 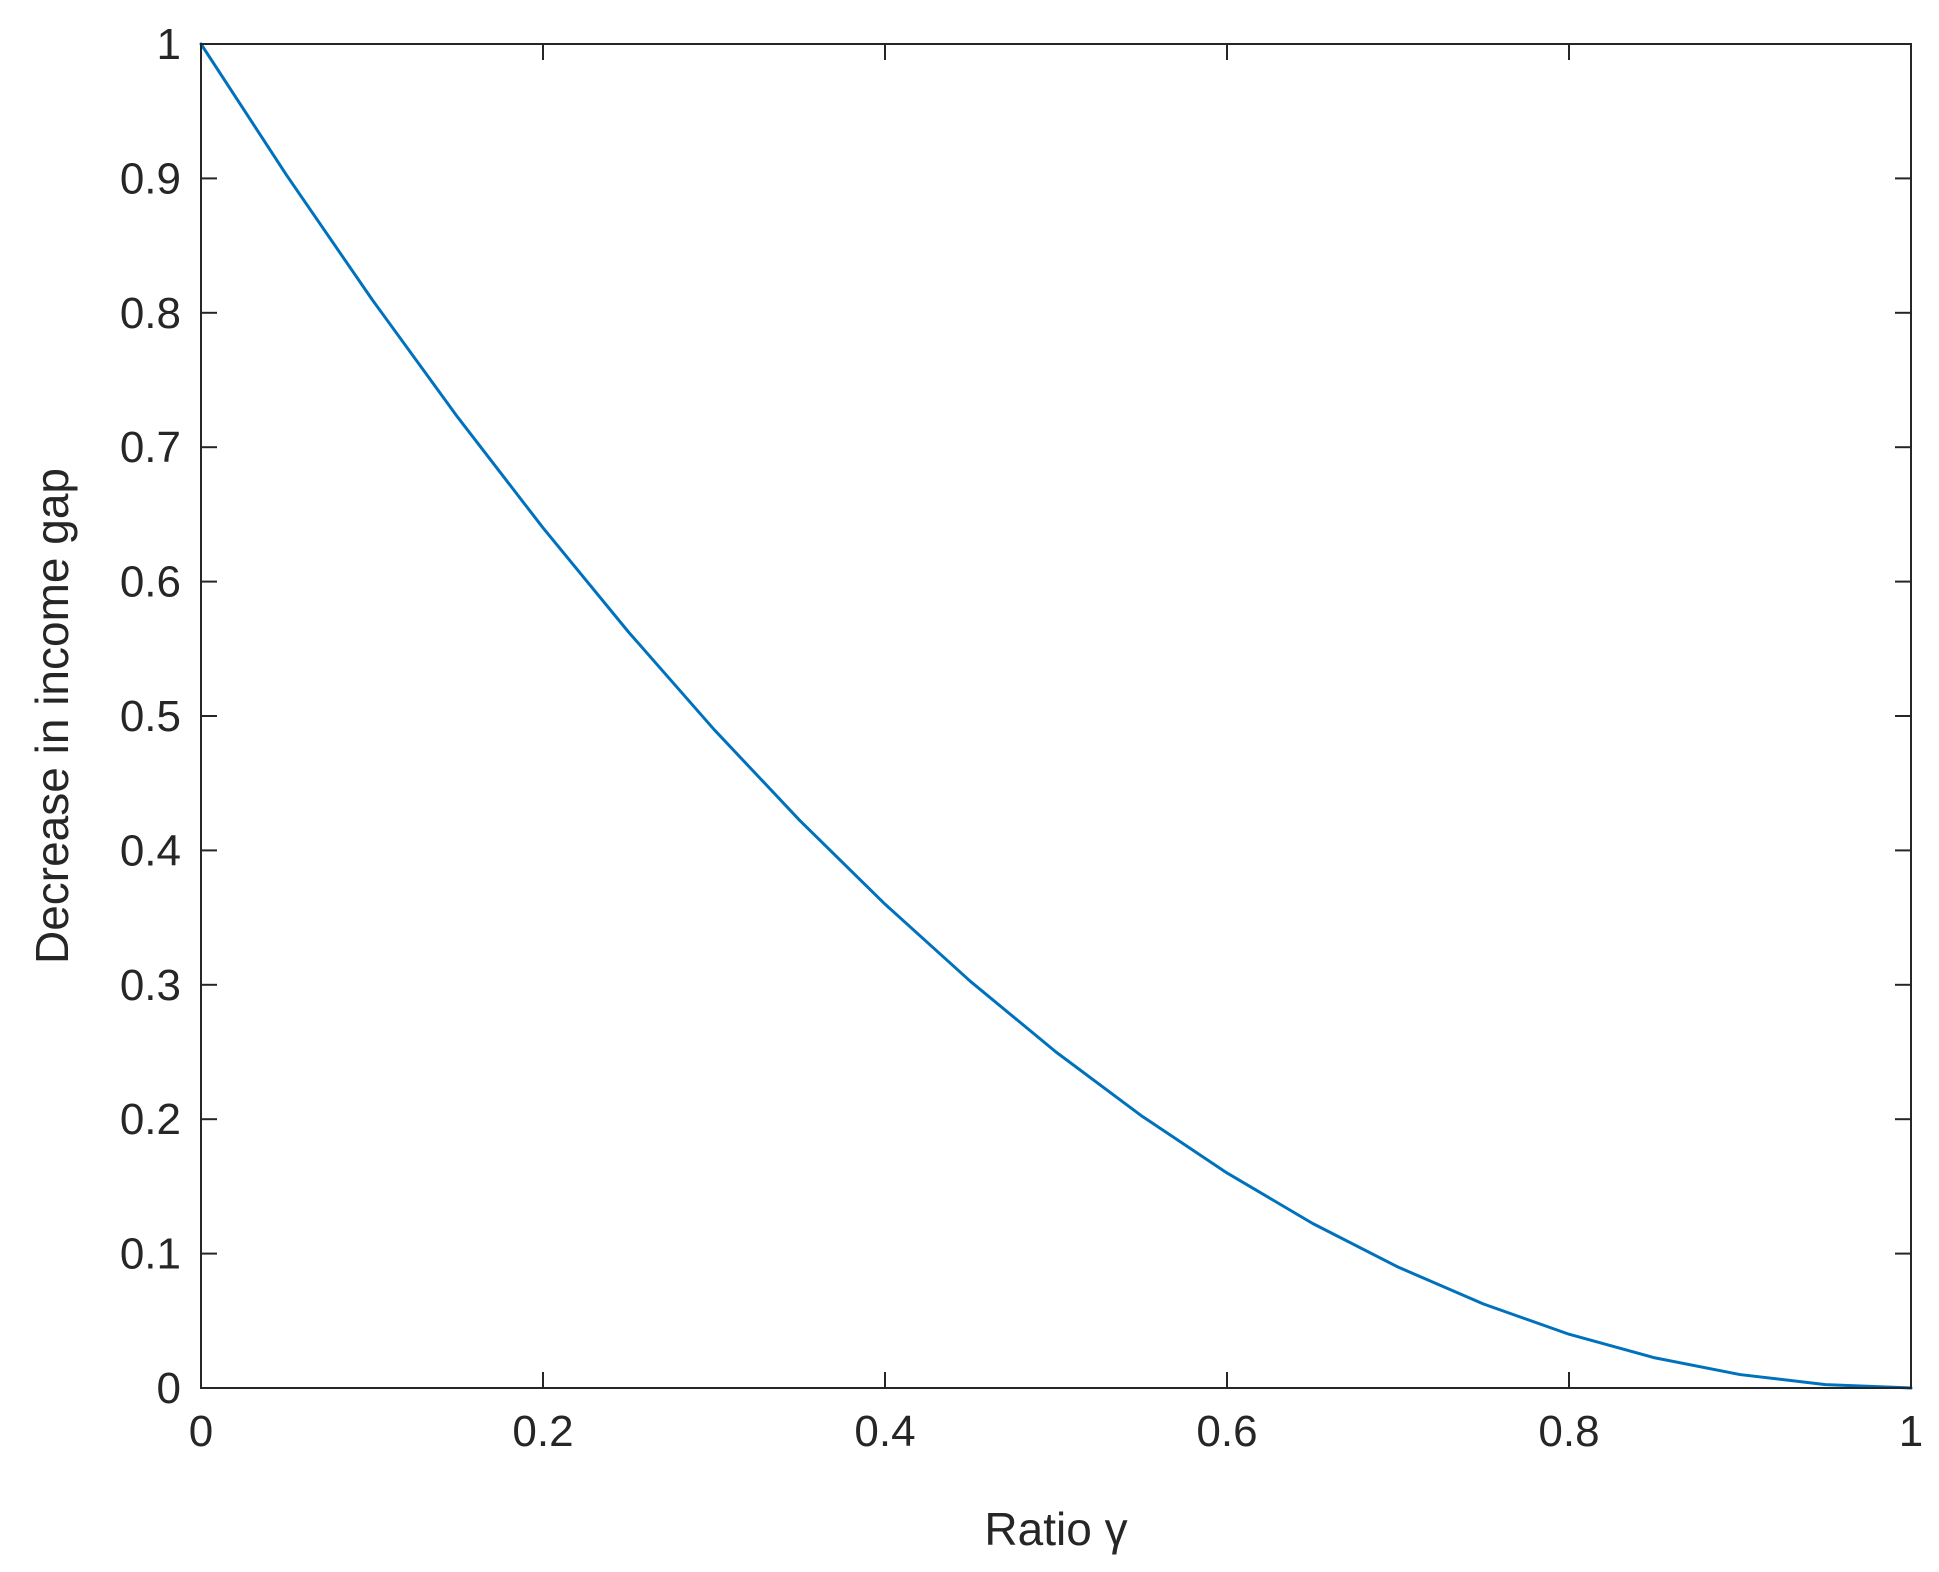 What do you see at coordinates (1911, 1431) in the screenshot?
I see `x-tick-label: 1` at bounding box center [1911, 1431].